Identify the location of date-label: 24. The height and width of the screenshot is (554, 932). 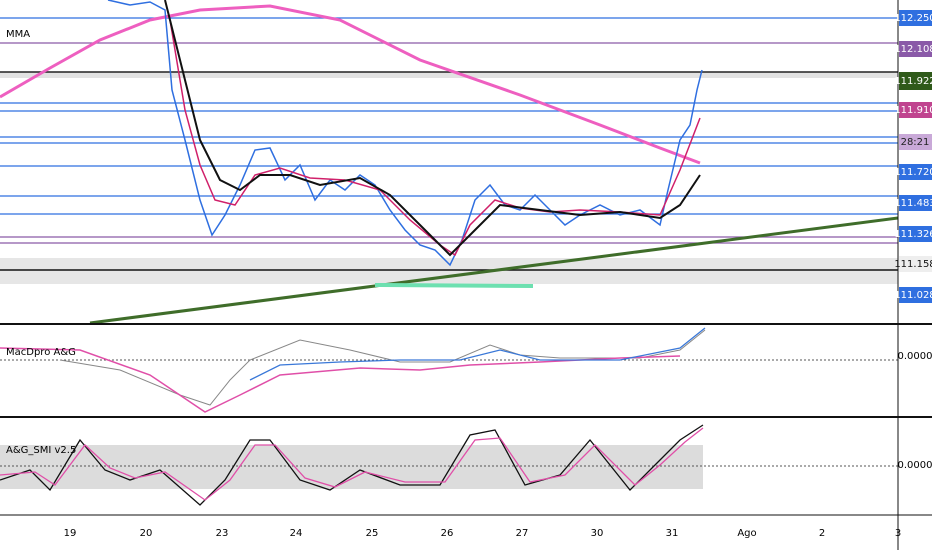
(296, 533).